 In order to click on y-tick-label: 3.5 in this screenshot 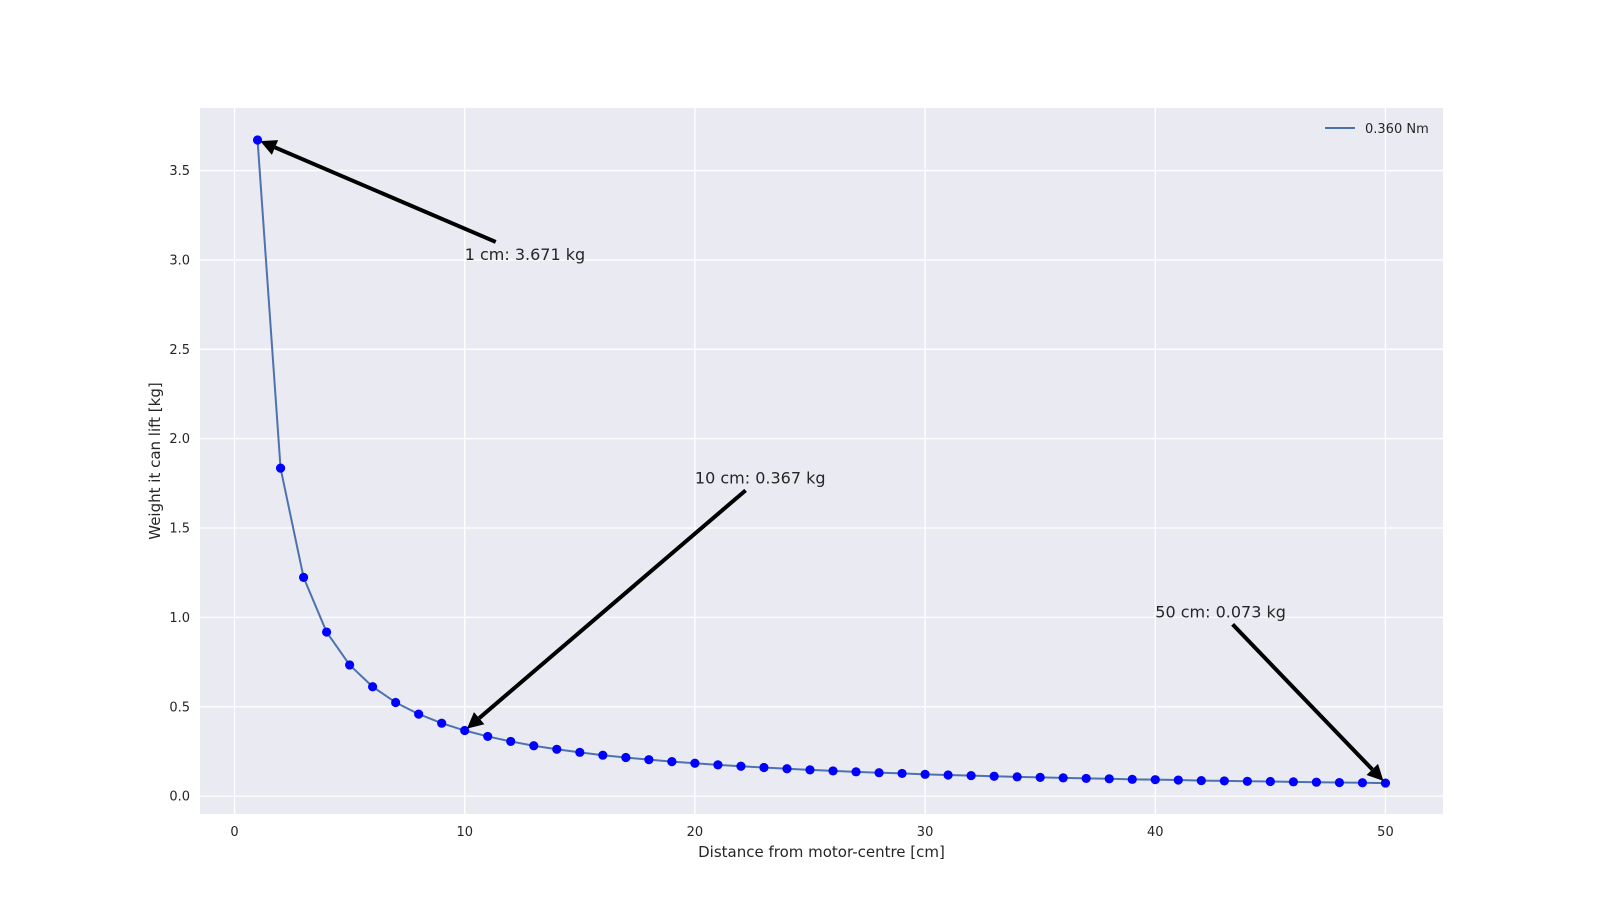, I will do `click(179, 171)`.